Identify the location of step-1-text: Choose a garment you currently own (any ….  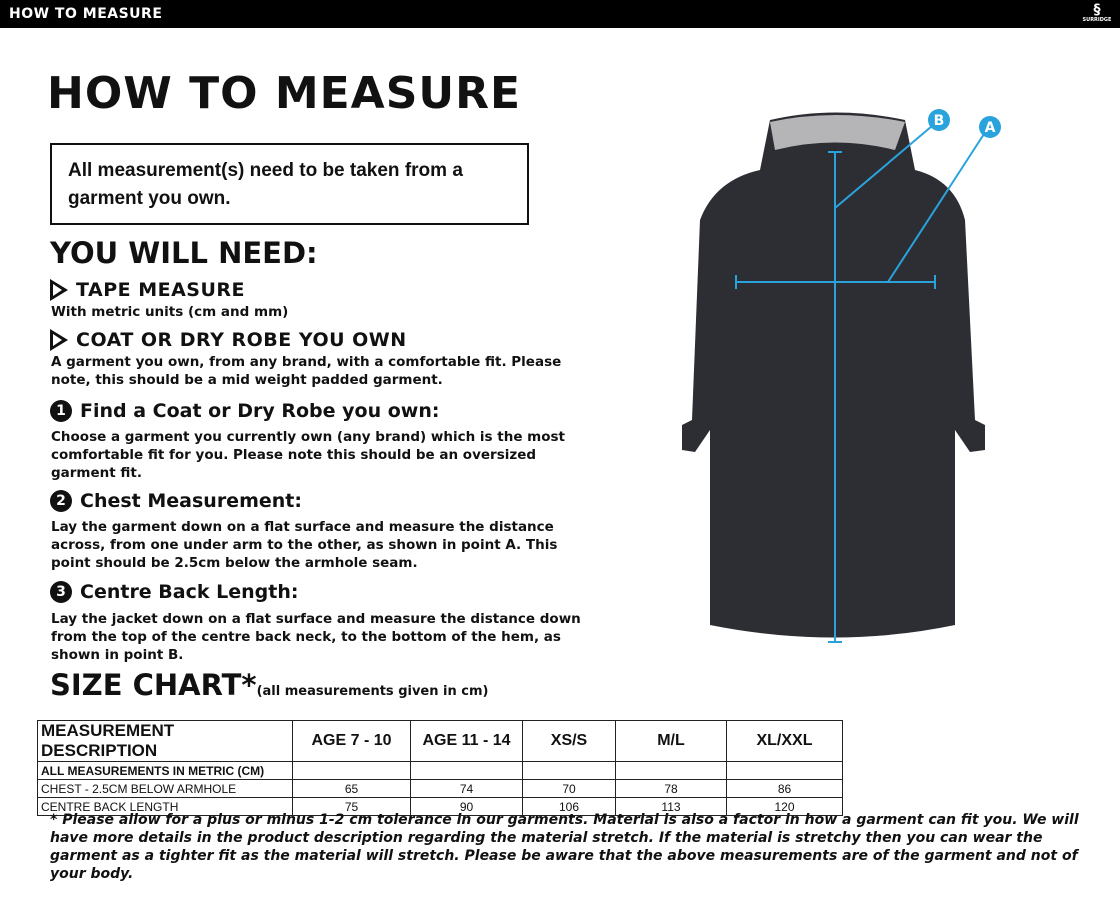
(308, 455).